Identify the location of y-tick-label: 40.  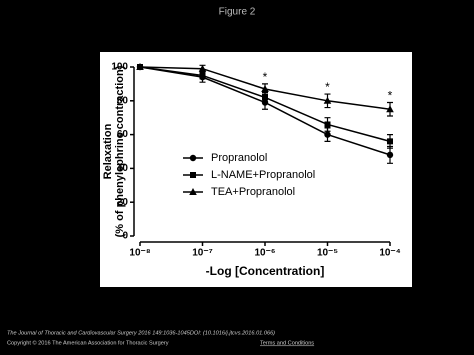
(123, 168).